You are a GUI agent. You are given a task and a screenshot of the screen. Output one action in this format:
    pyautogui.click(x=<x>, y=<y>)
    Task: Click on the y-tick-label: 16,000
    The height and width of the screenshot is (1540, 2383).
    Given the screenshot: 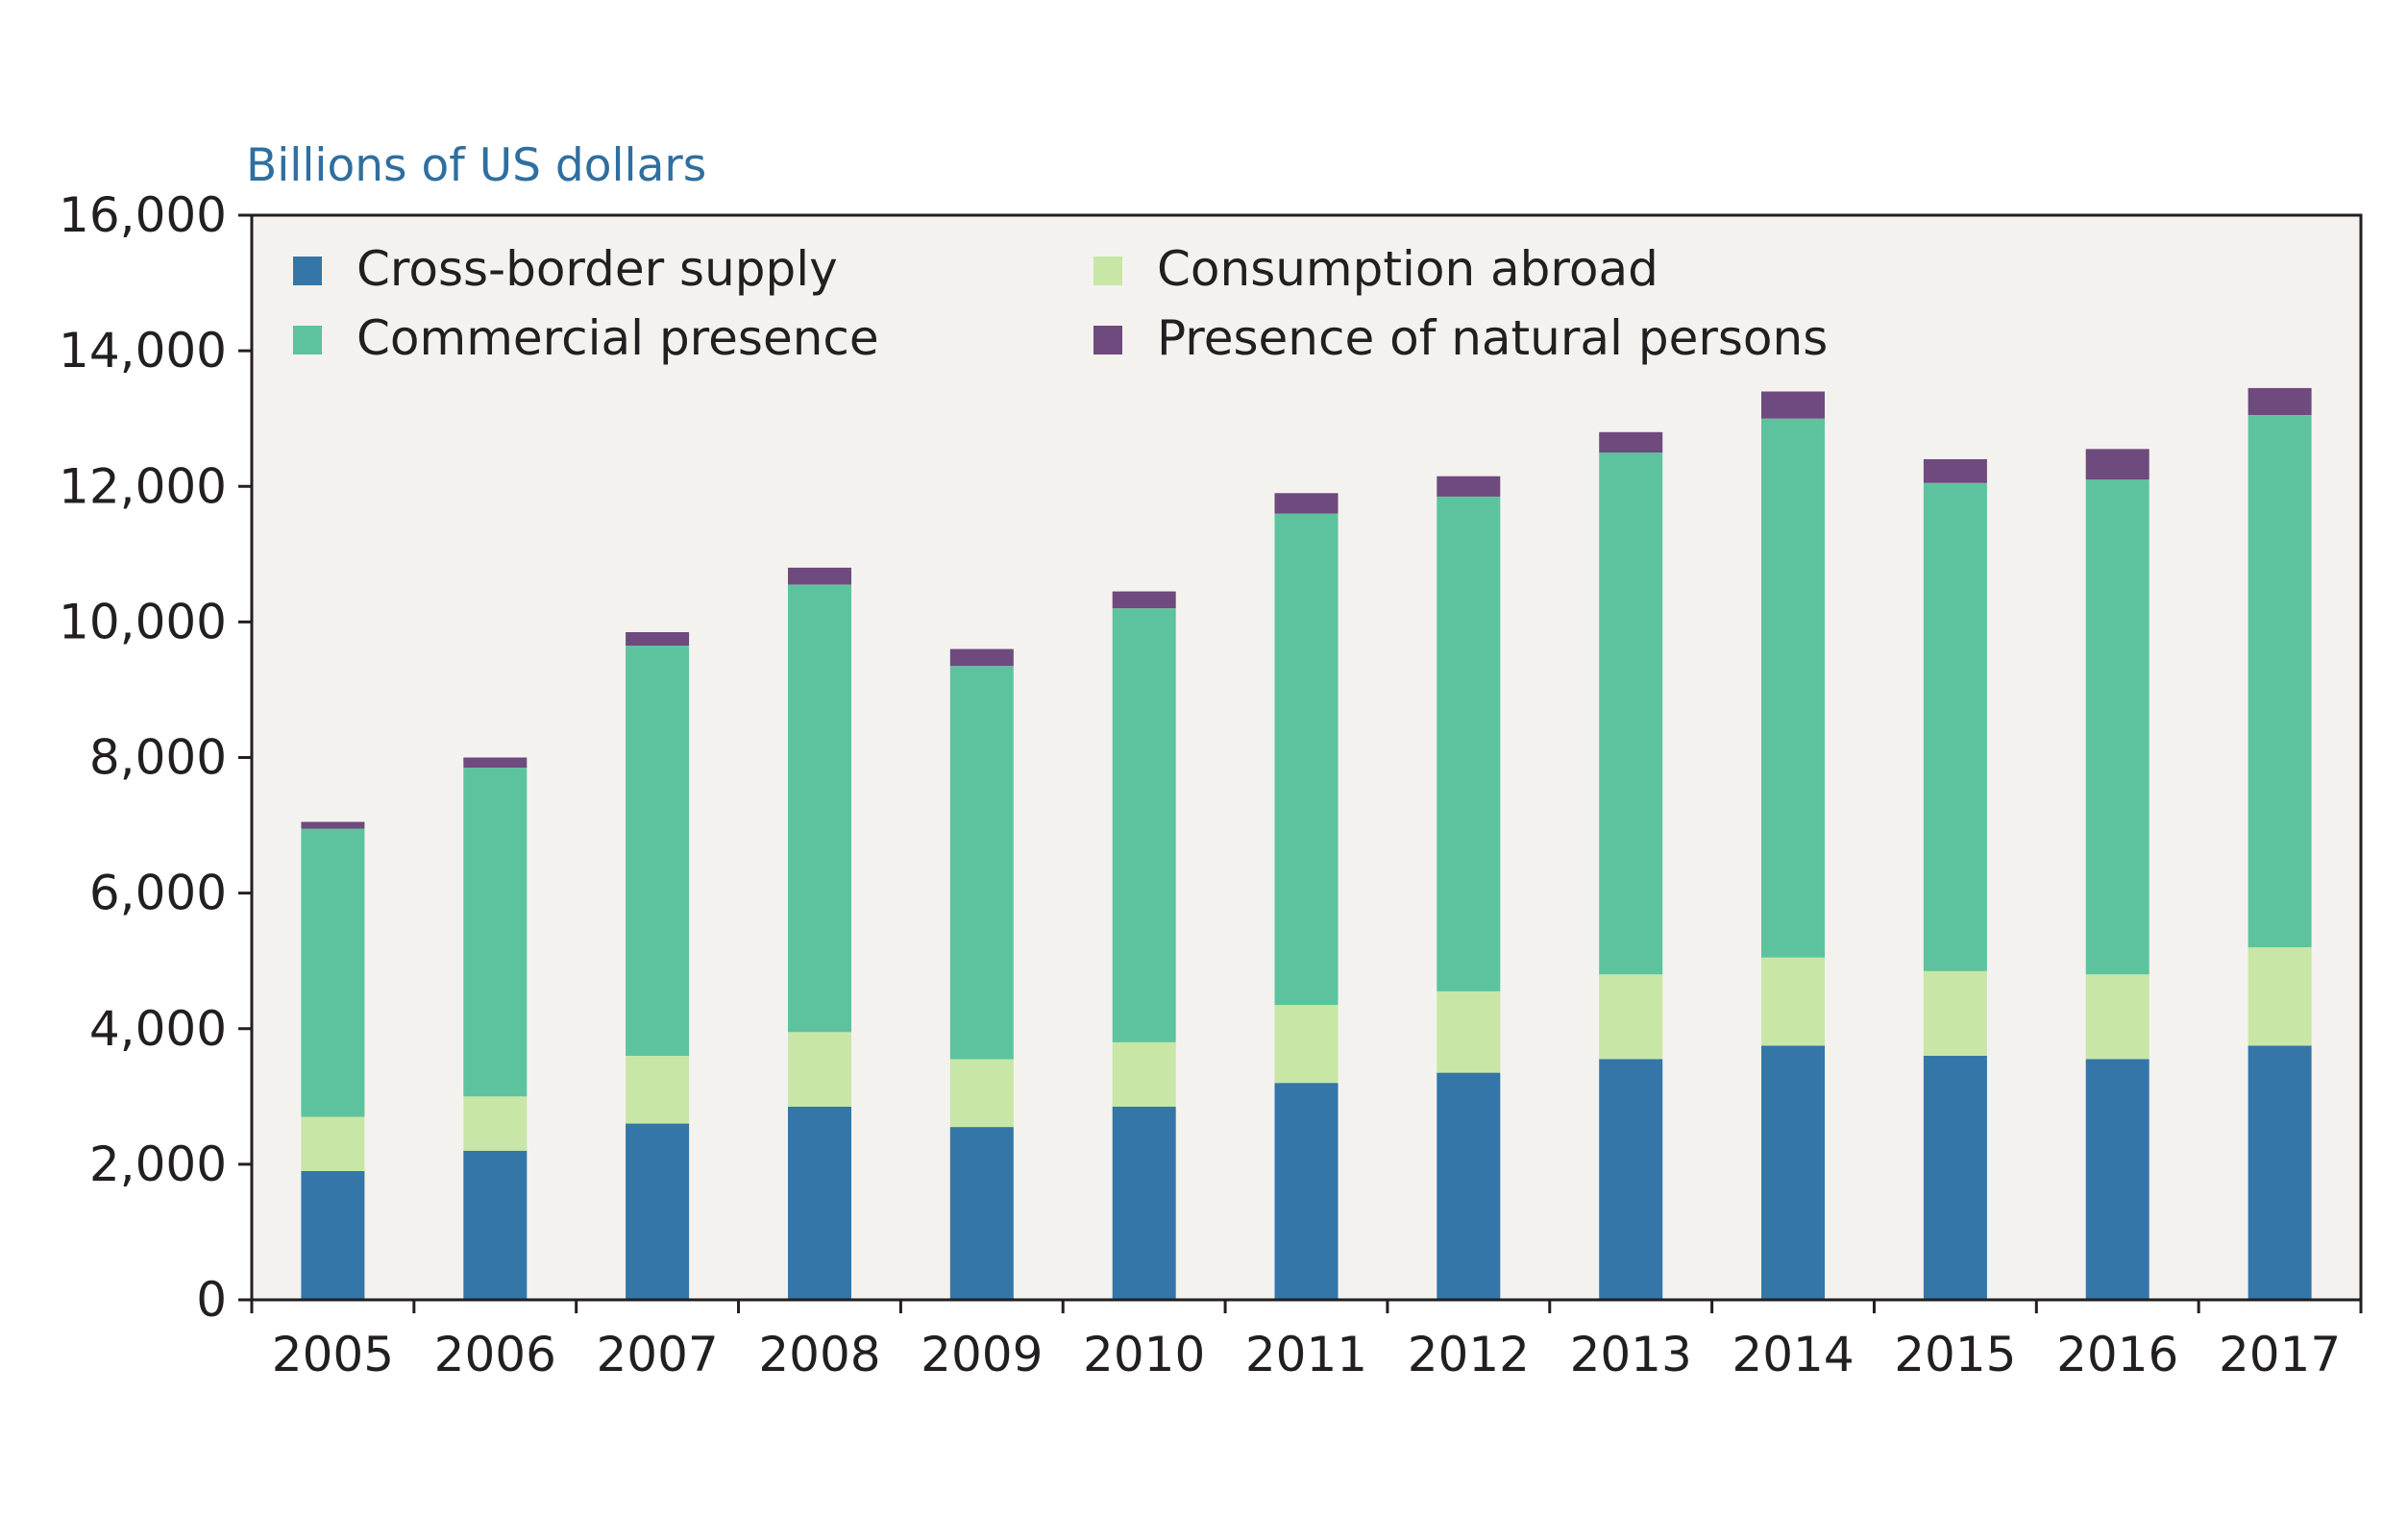 What is the action you would take?
    pyautogui.click(x=143, y=215)
    